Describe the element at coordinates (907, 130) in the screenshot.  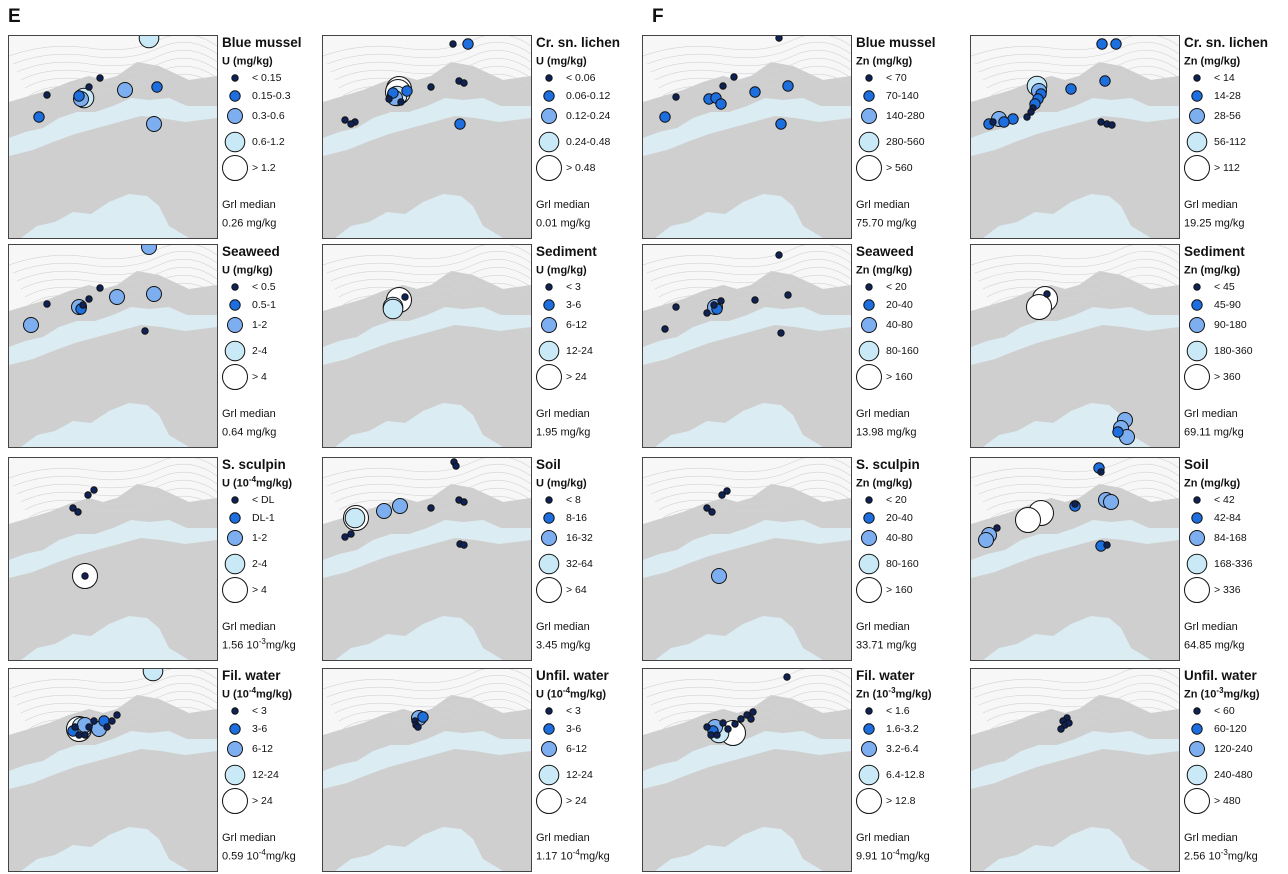
I see `legend-classes: < 70 70-140 140-280 280-560 > 560` at that location.